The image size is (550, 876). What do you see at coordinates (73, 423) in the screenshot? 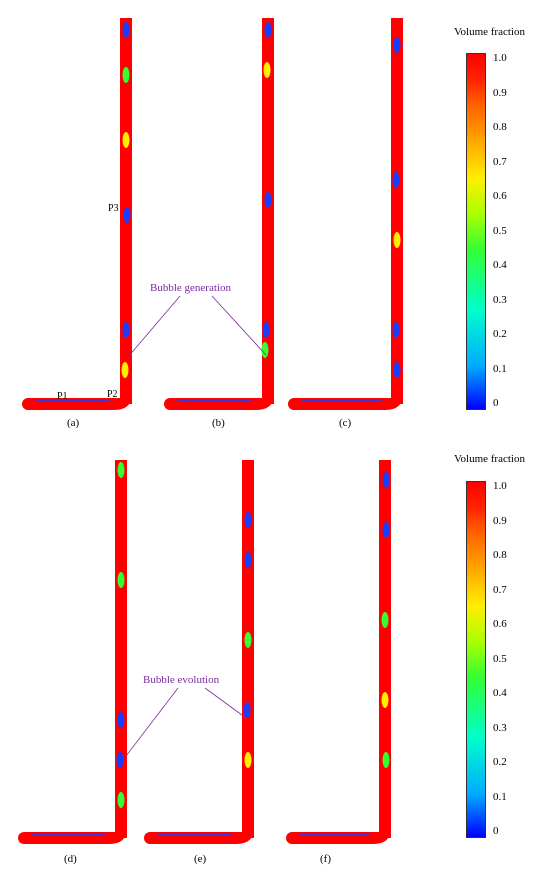
I see `panel-label-a: (a)` at bounding box center [73, 423].